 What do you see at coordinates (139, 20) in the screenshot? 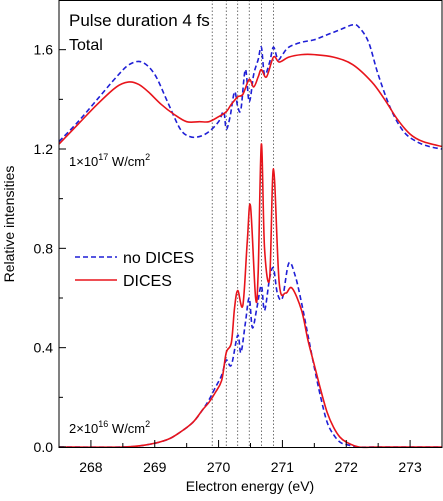
I see `chart-title: Pulse duration 4 fs` at bounding box center [139, 20].